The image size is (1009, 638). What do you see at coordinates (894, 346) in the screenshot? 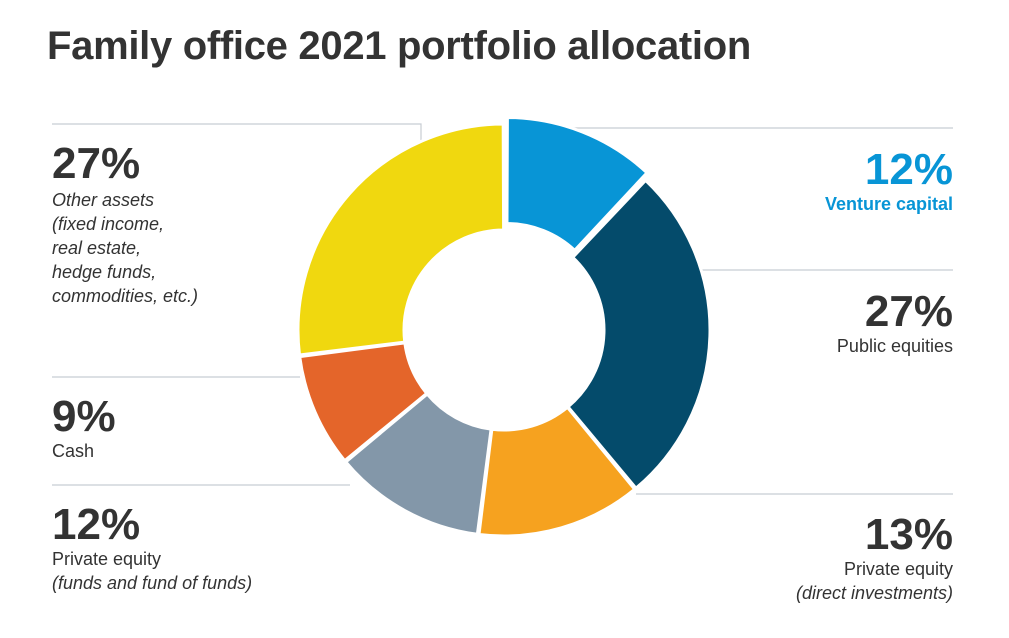
I see `public-equities-name: Public equities` at bounding box center [894, 346].